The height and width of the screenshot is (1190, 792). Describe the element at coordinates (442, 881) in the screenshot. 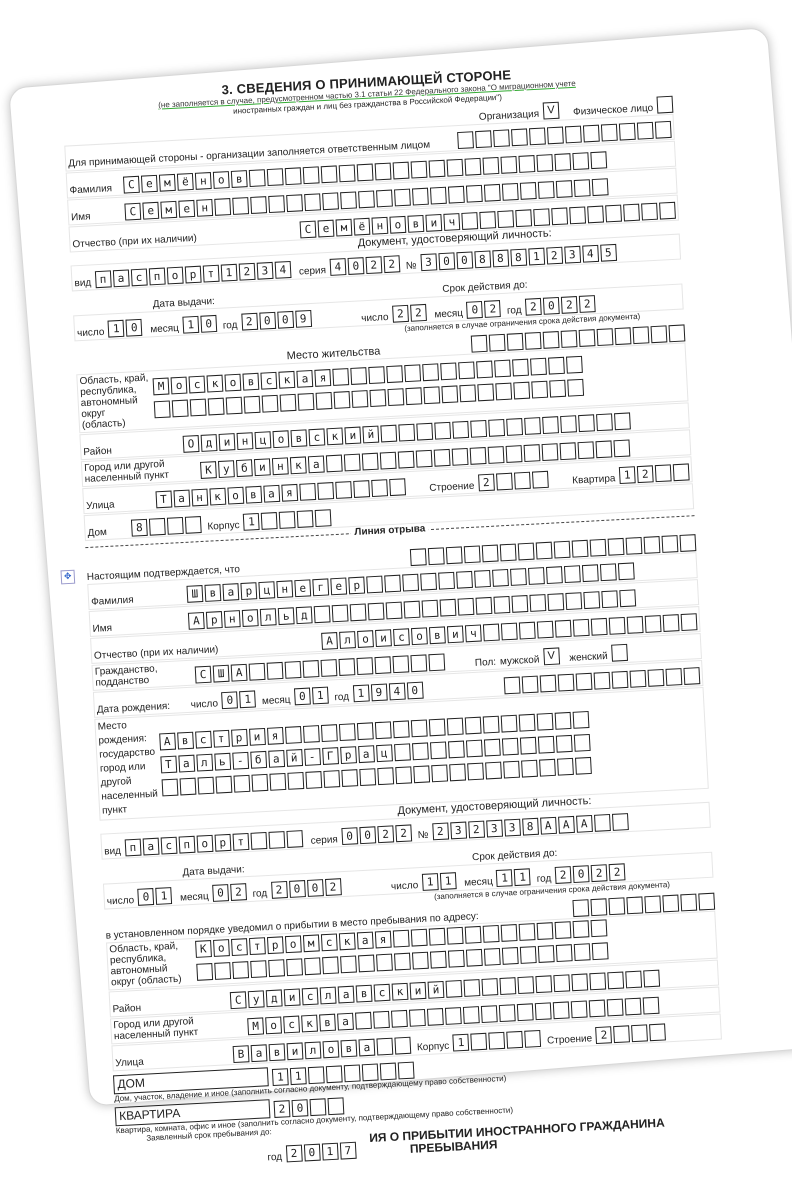

I see `guest-valid-day: 11` at that location.